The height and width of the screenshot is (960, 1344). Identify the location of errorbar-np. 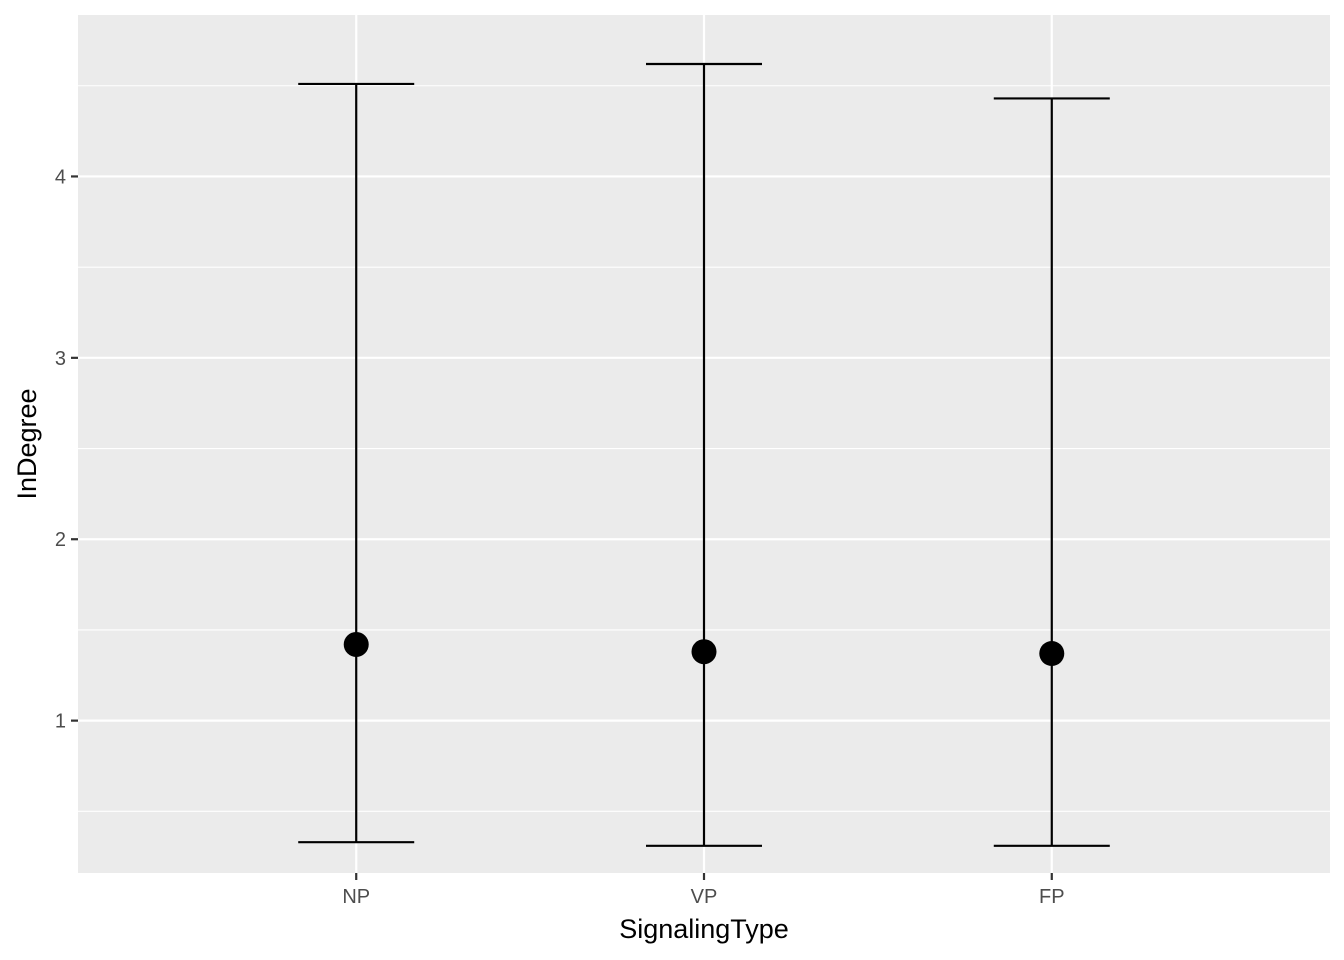
(356, 463).